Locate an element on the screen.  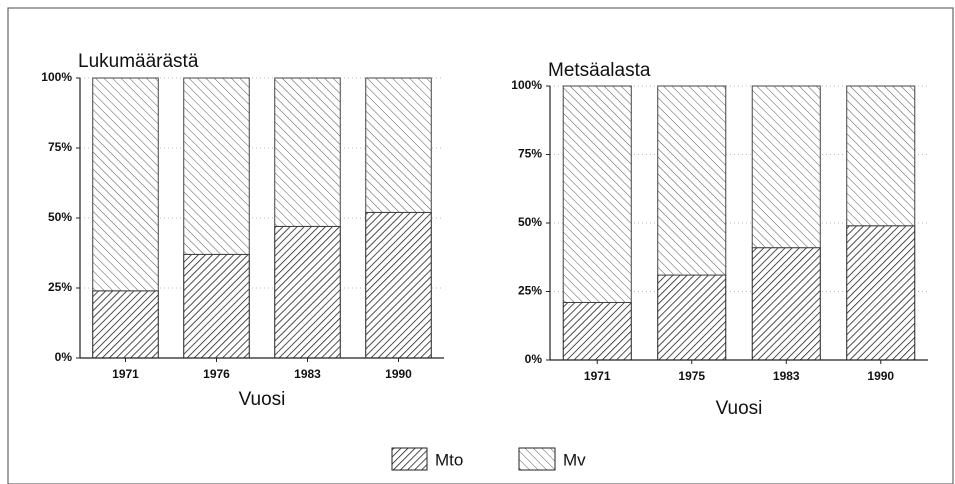
chart-title: Metsäalasta is located at coordinates (599, 70).